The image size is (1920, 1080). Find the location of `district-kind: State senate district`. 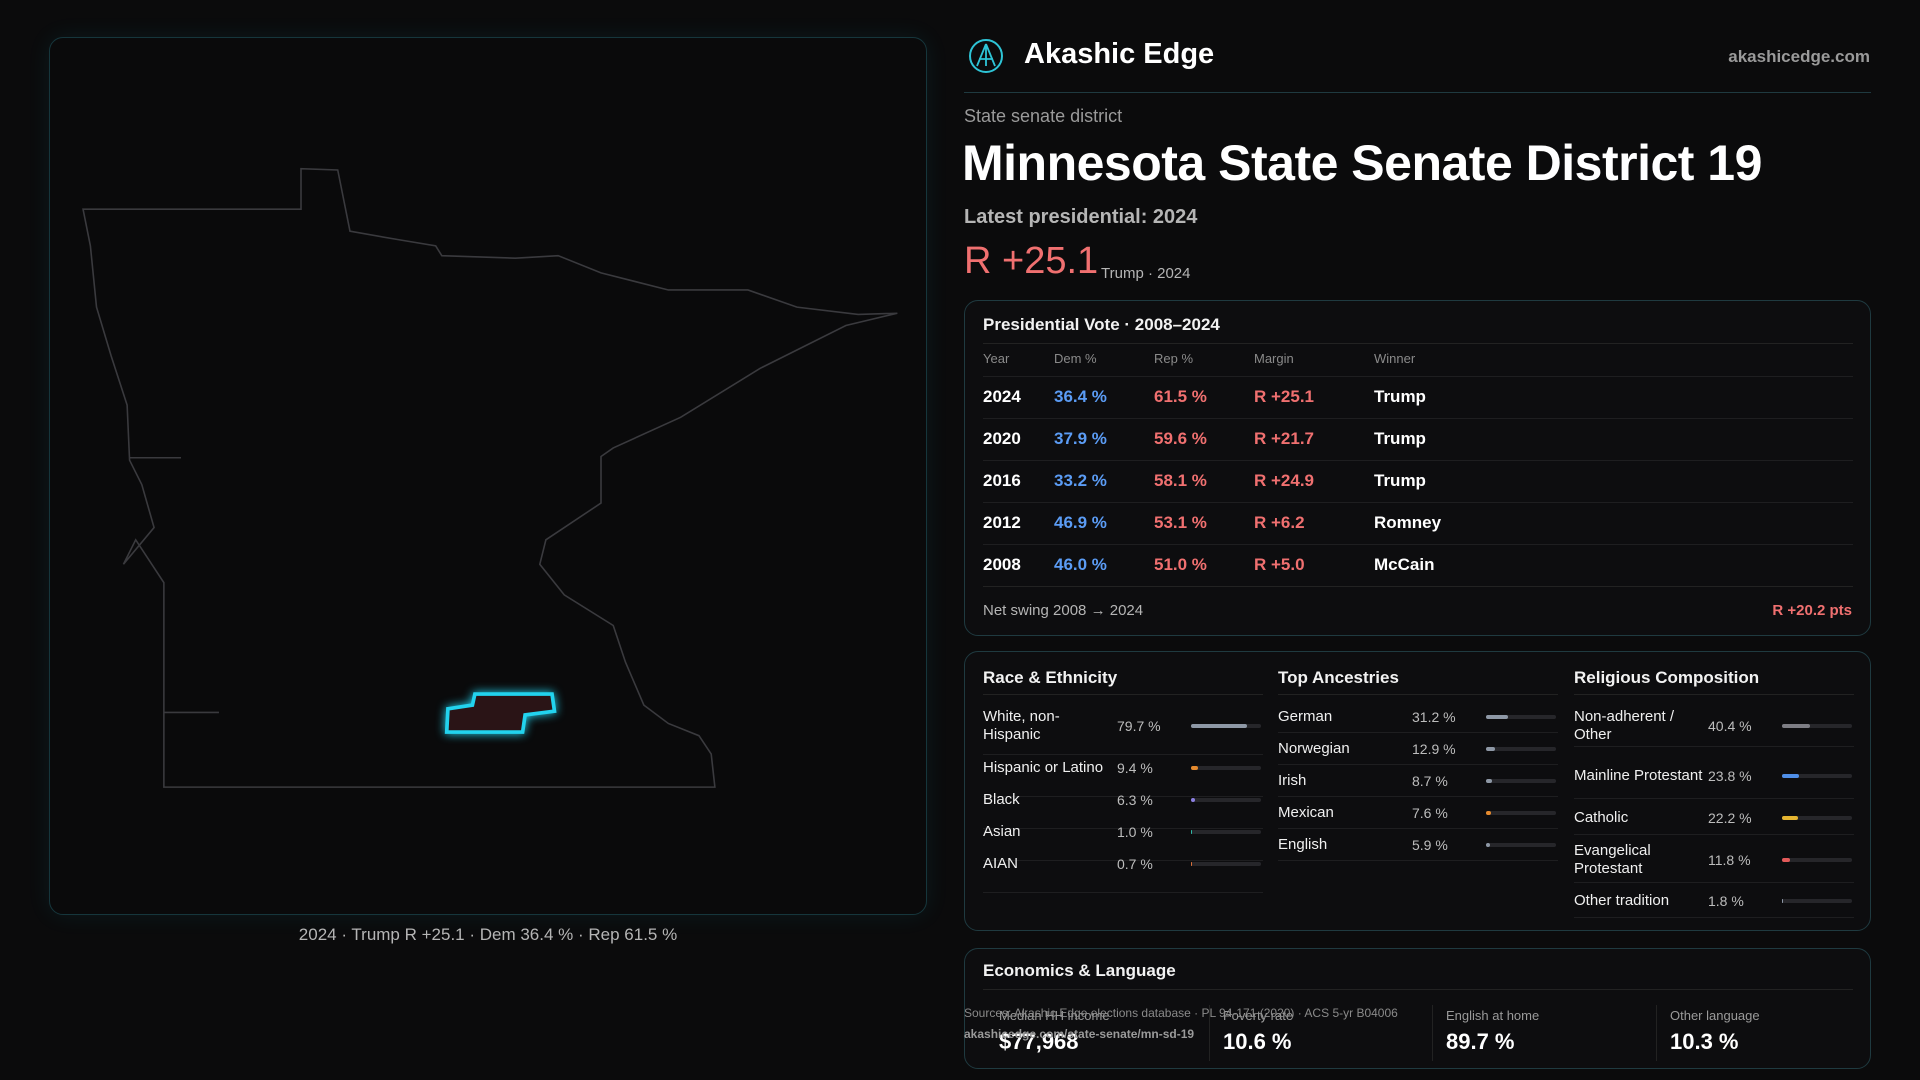

district-kind: State senate district is located at coordinates (1043, 116).